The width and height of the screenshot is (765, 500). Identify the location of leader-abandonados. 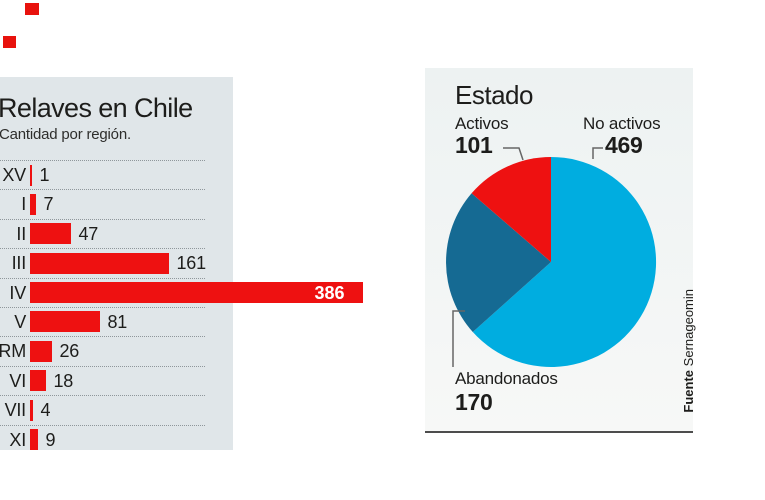
(458, 338).